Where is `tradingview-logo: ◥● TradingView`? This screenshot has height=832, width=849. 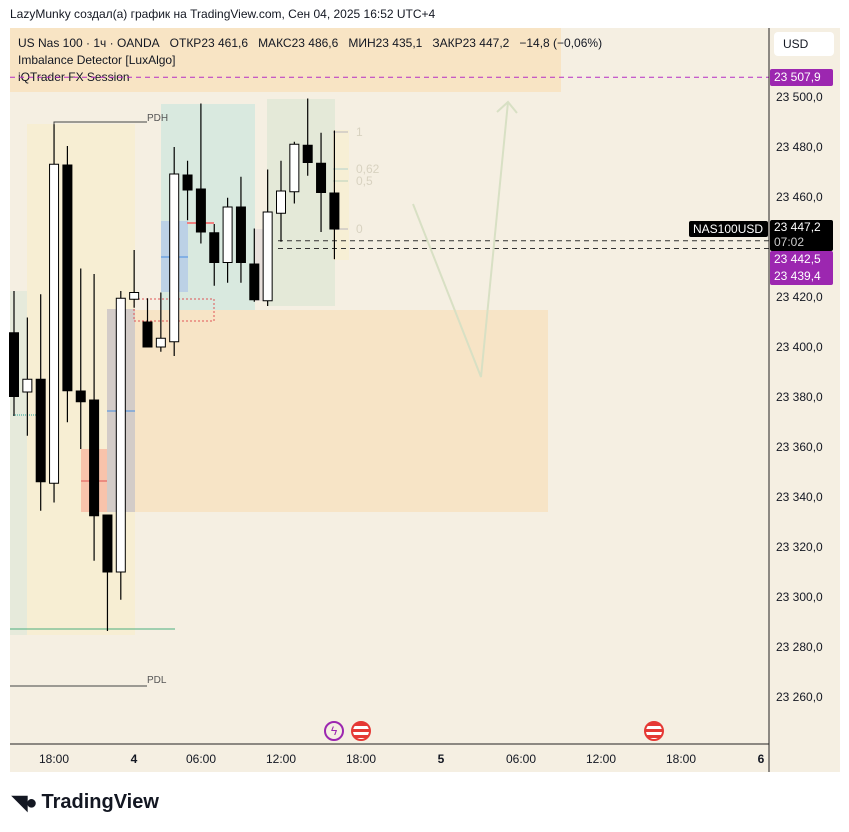
tradingview-logo: ◥● TradingView is located at coordinates (85, 802).